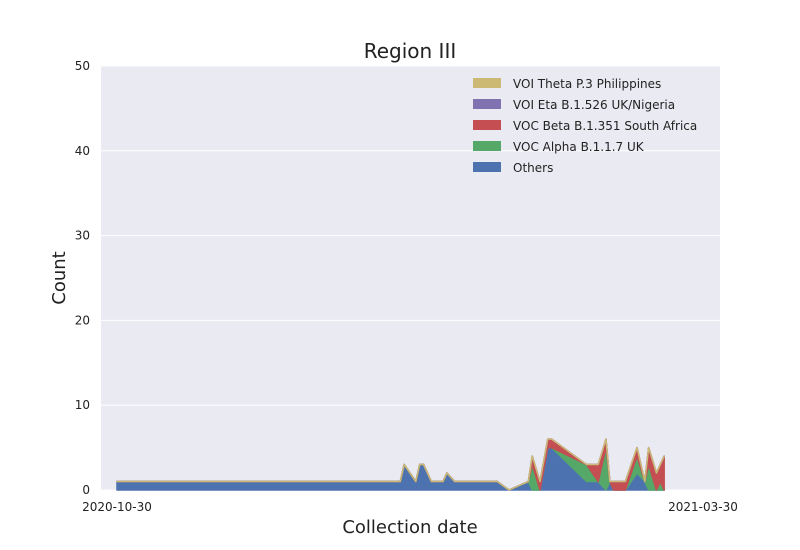 This screenshot has width=800, height=550. What do you see at coordinates (487, 146) in the screenshot?
I see `legend-swatch-voc-alpha-b-1-1-7-uk` at bounding box center [487, 146].